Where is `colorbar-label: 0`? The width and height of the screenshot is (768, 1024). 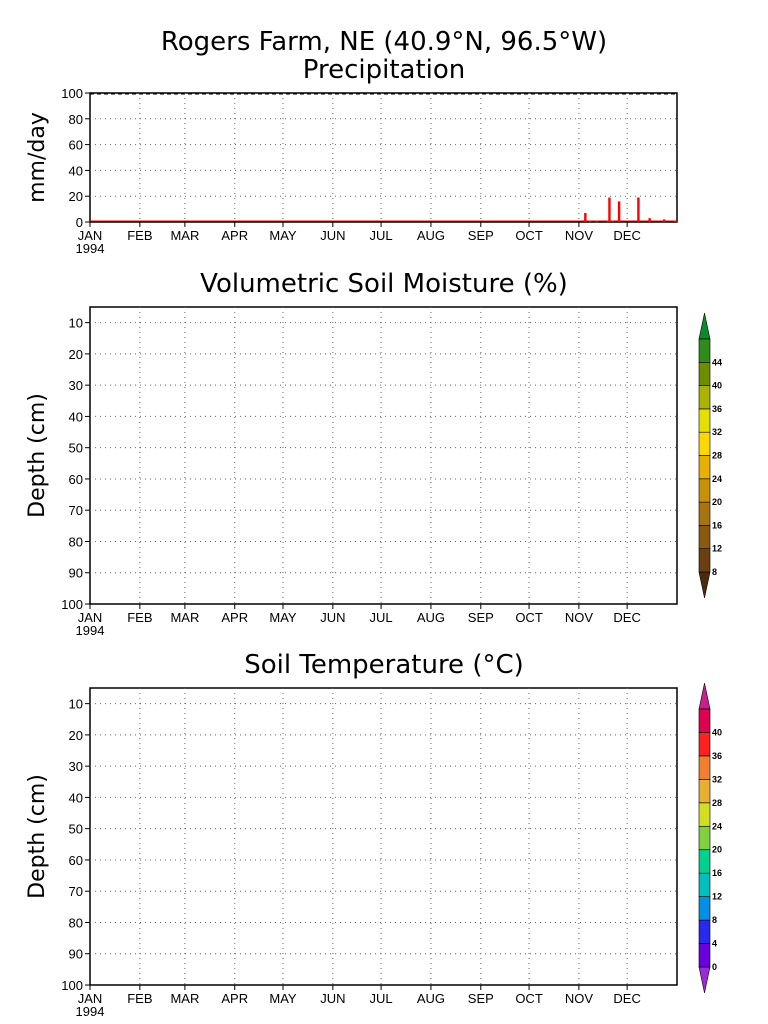
colorbar-label: 0 is located at coordinates (714, 967).